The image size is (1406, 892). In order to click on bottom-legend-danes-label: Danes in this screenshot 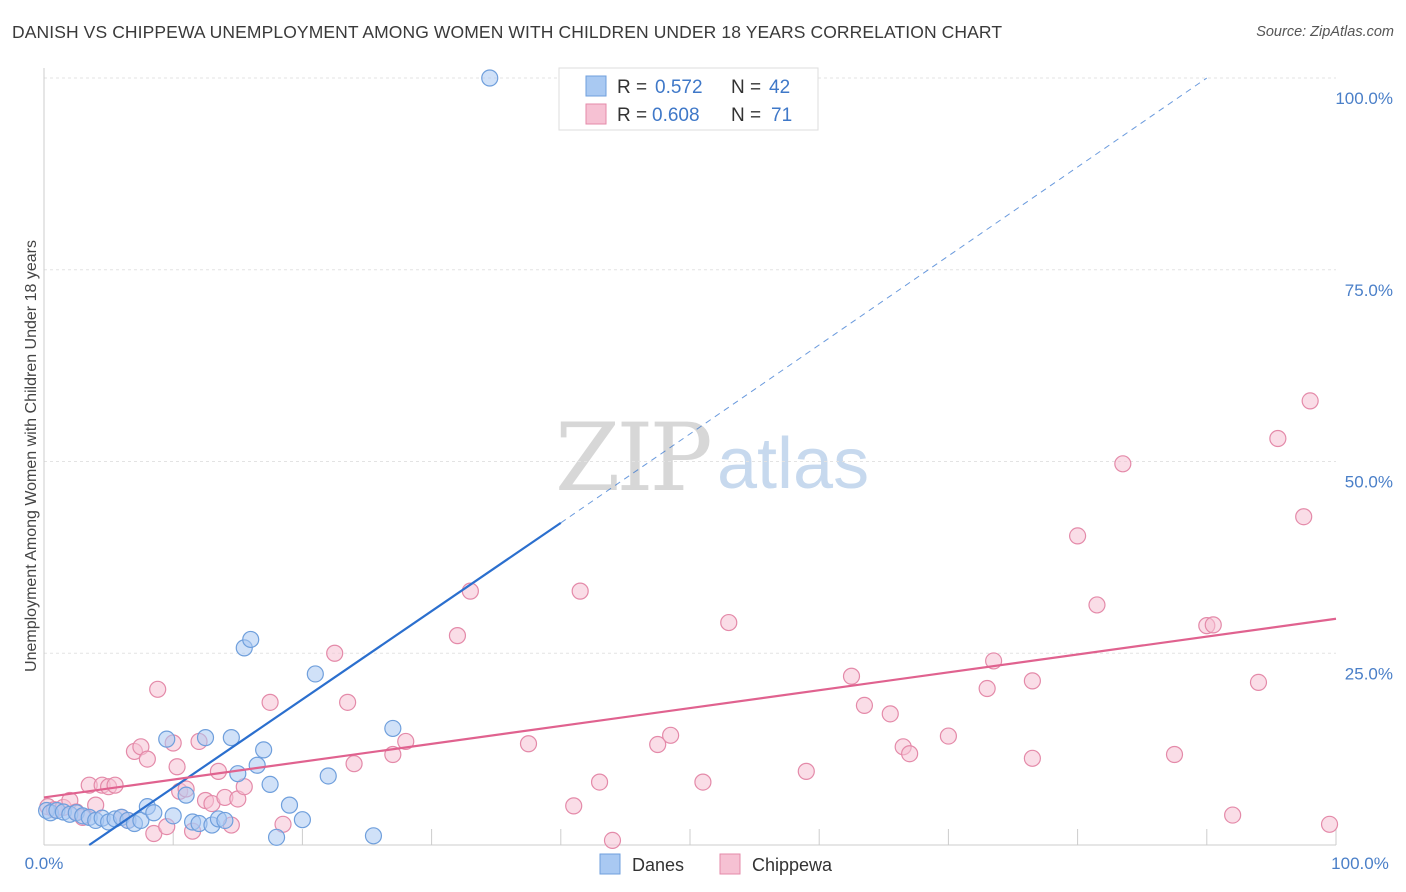, I will do `click(658, 865)`.